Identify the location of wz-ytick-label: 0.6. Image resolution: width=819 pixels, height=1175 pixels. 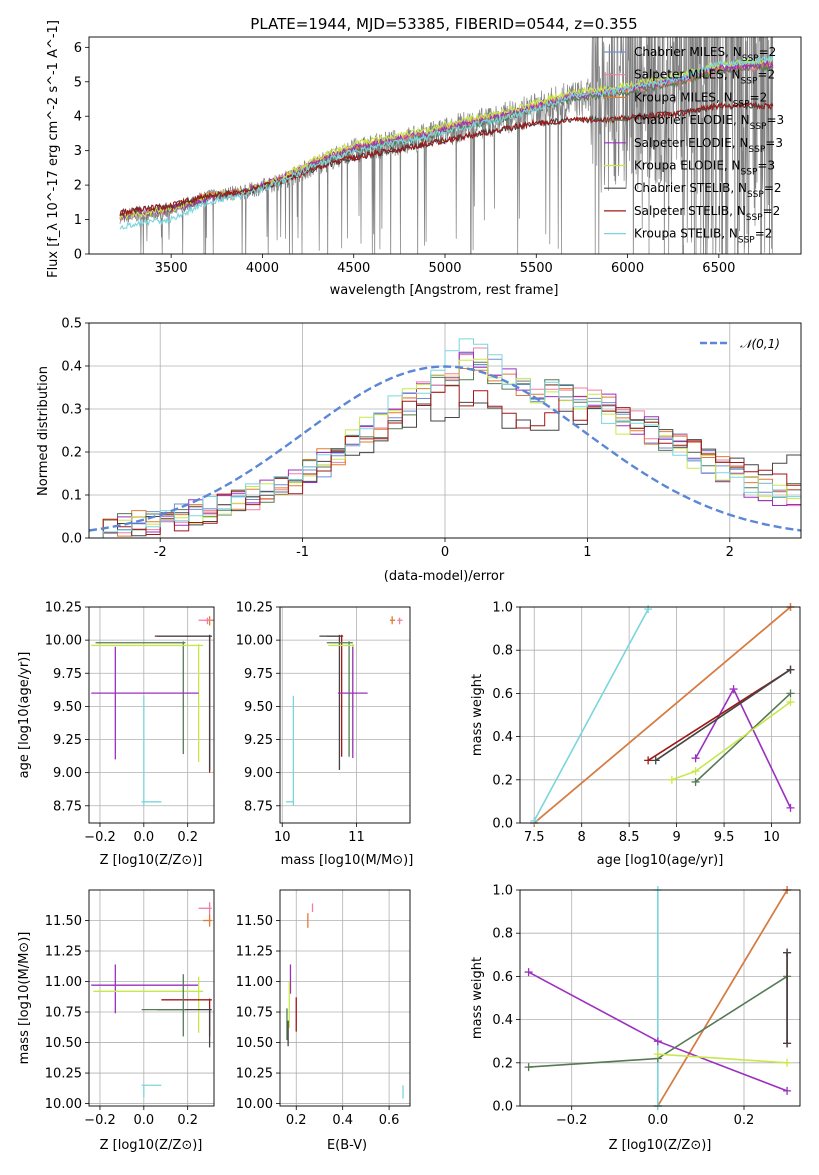
(502, 977).